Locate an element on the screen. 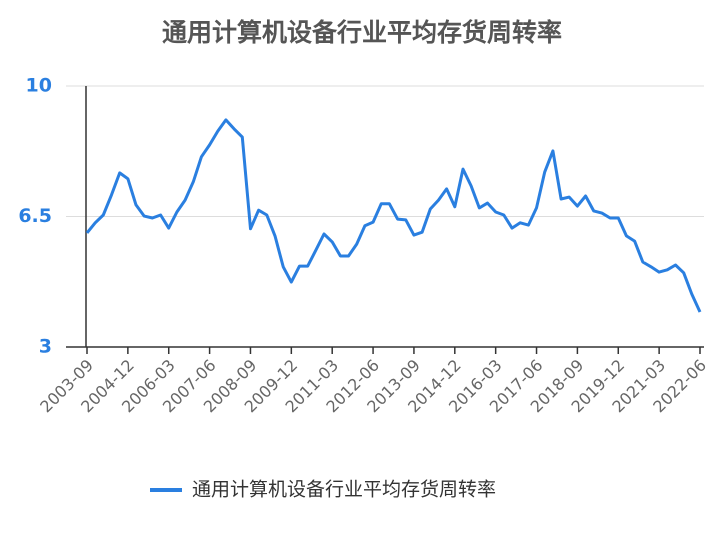  y-tick-label: 6.5 is located at coordinates (35, 216).